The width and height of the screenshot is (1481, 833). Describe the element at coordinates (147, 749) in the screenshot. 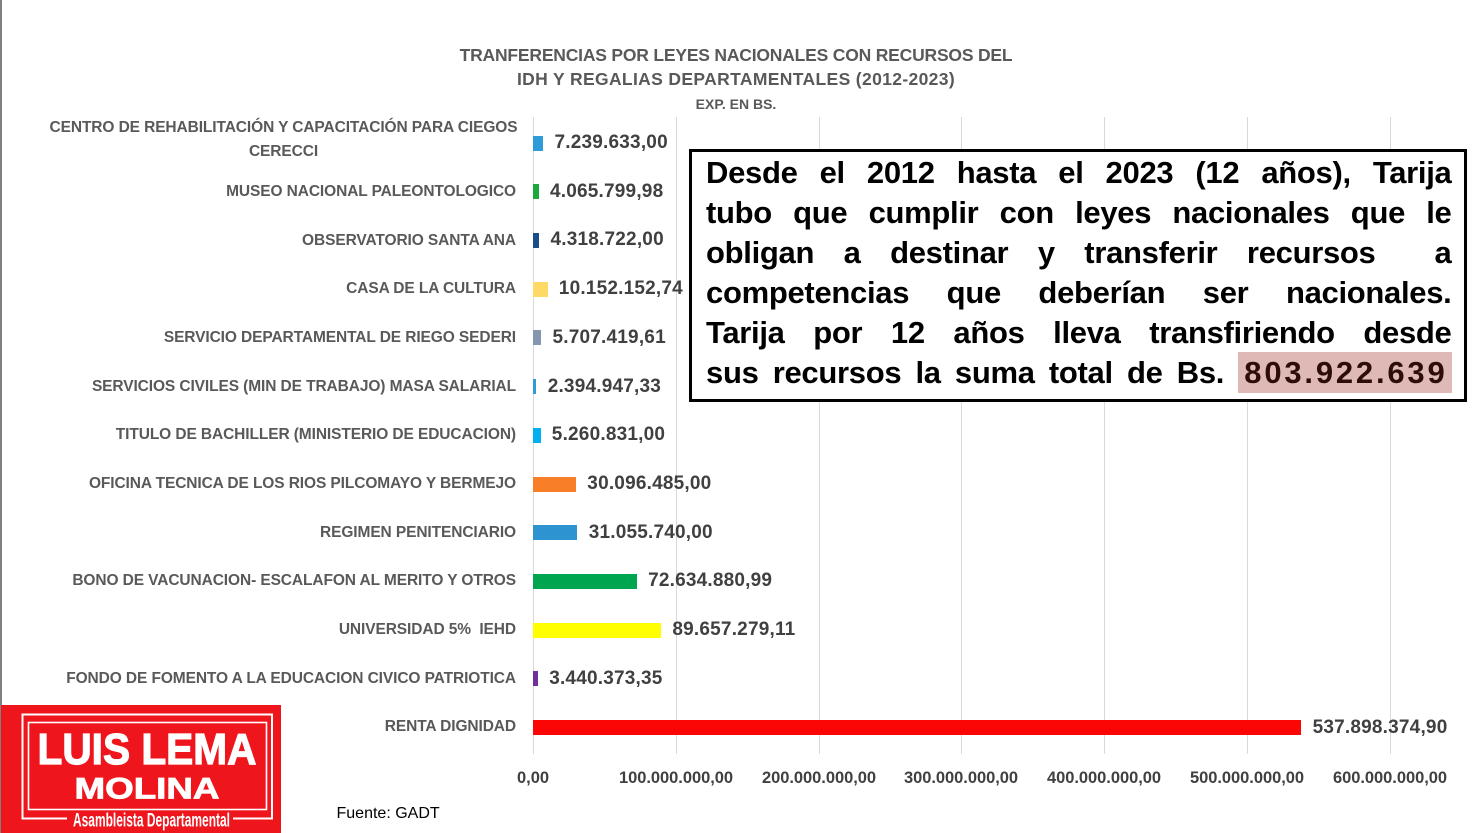

I see `svg-text: LUIS LEMA` at that location.